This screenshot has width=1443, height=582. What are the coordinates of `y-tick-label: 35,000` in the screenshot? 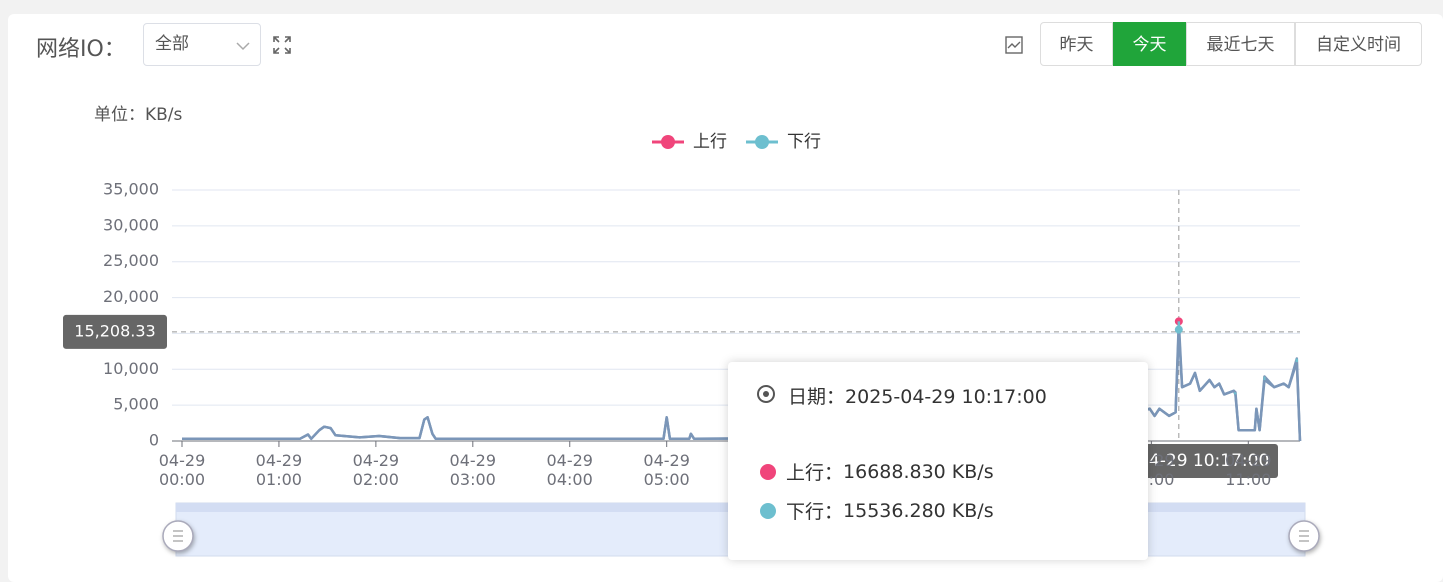 It's located at (131, 189).